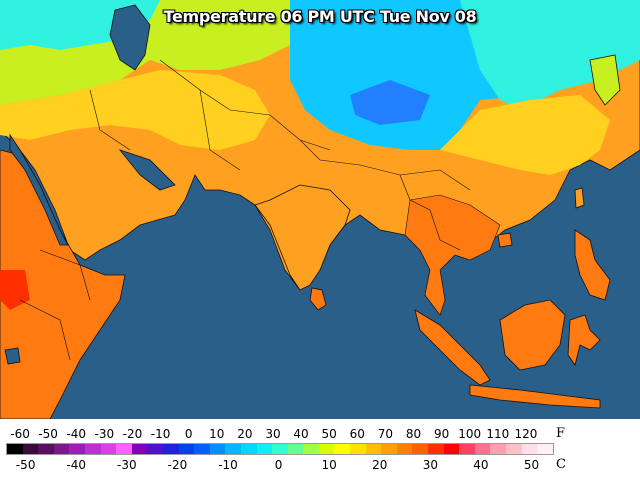  I want to click on island-sulawesi, so click(584, 340).